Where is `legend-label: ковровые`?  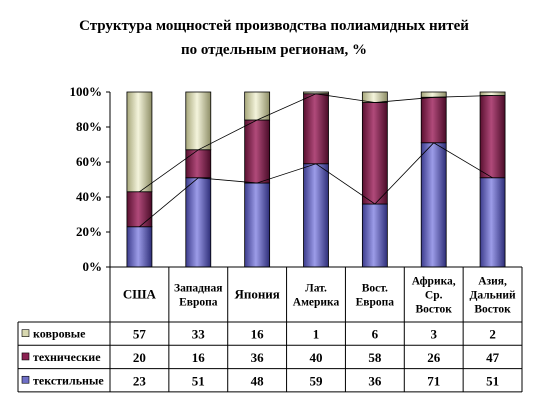
legend-label: ковровые is located at coordinates (59, 334).